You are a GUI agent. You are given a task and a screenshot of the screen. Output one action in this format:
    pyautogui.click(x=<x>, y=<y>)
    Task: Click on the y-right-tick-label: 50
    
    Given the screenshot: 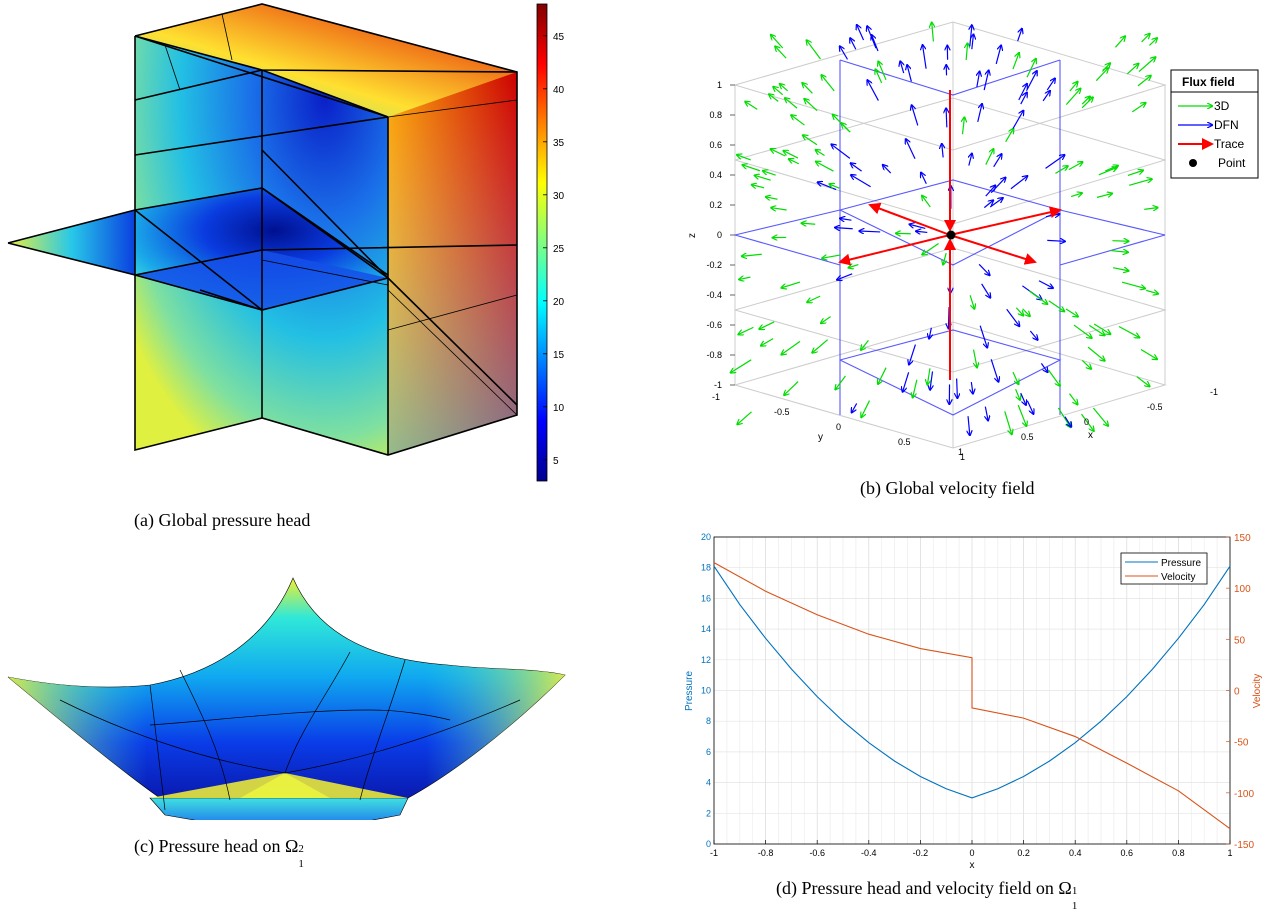 What is the action you would take?
    pyautogui.click(x=1240, y=640)
    